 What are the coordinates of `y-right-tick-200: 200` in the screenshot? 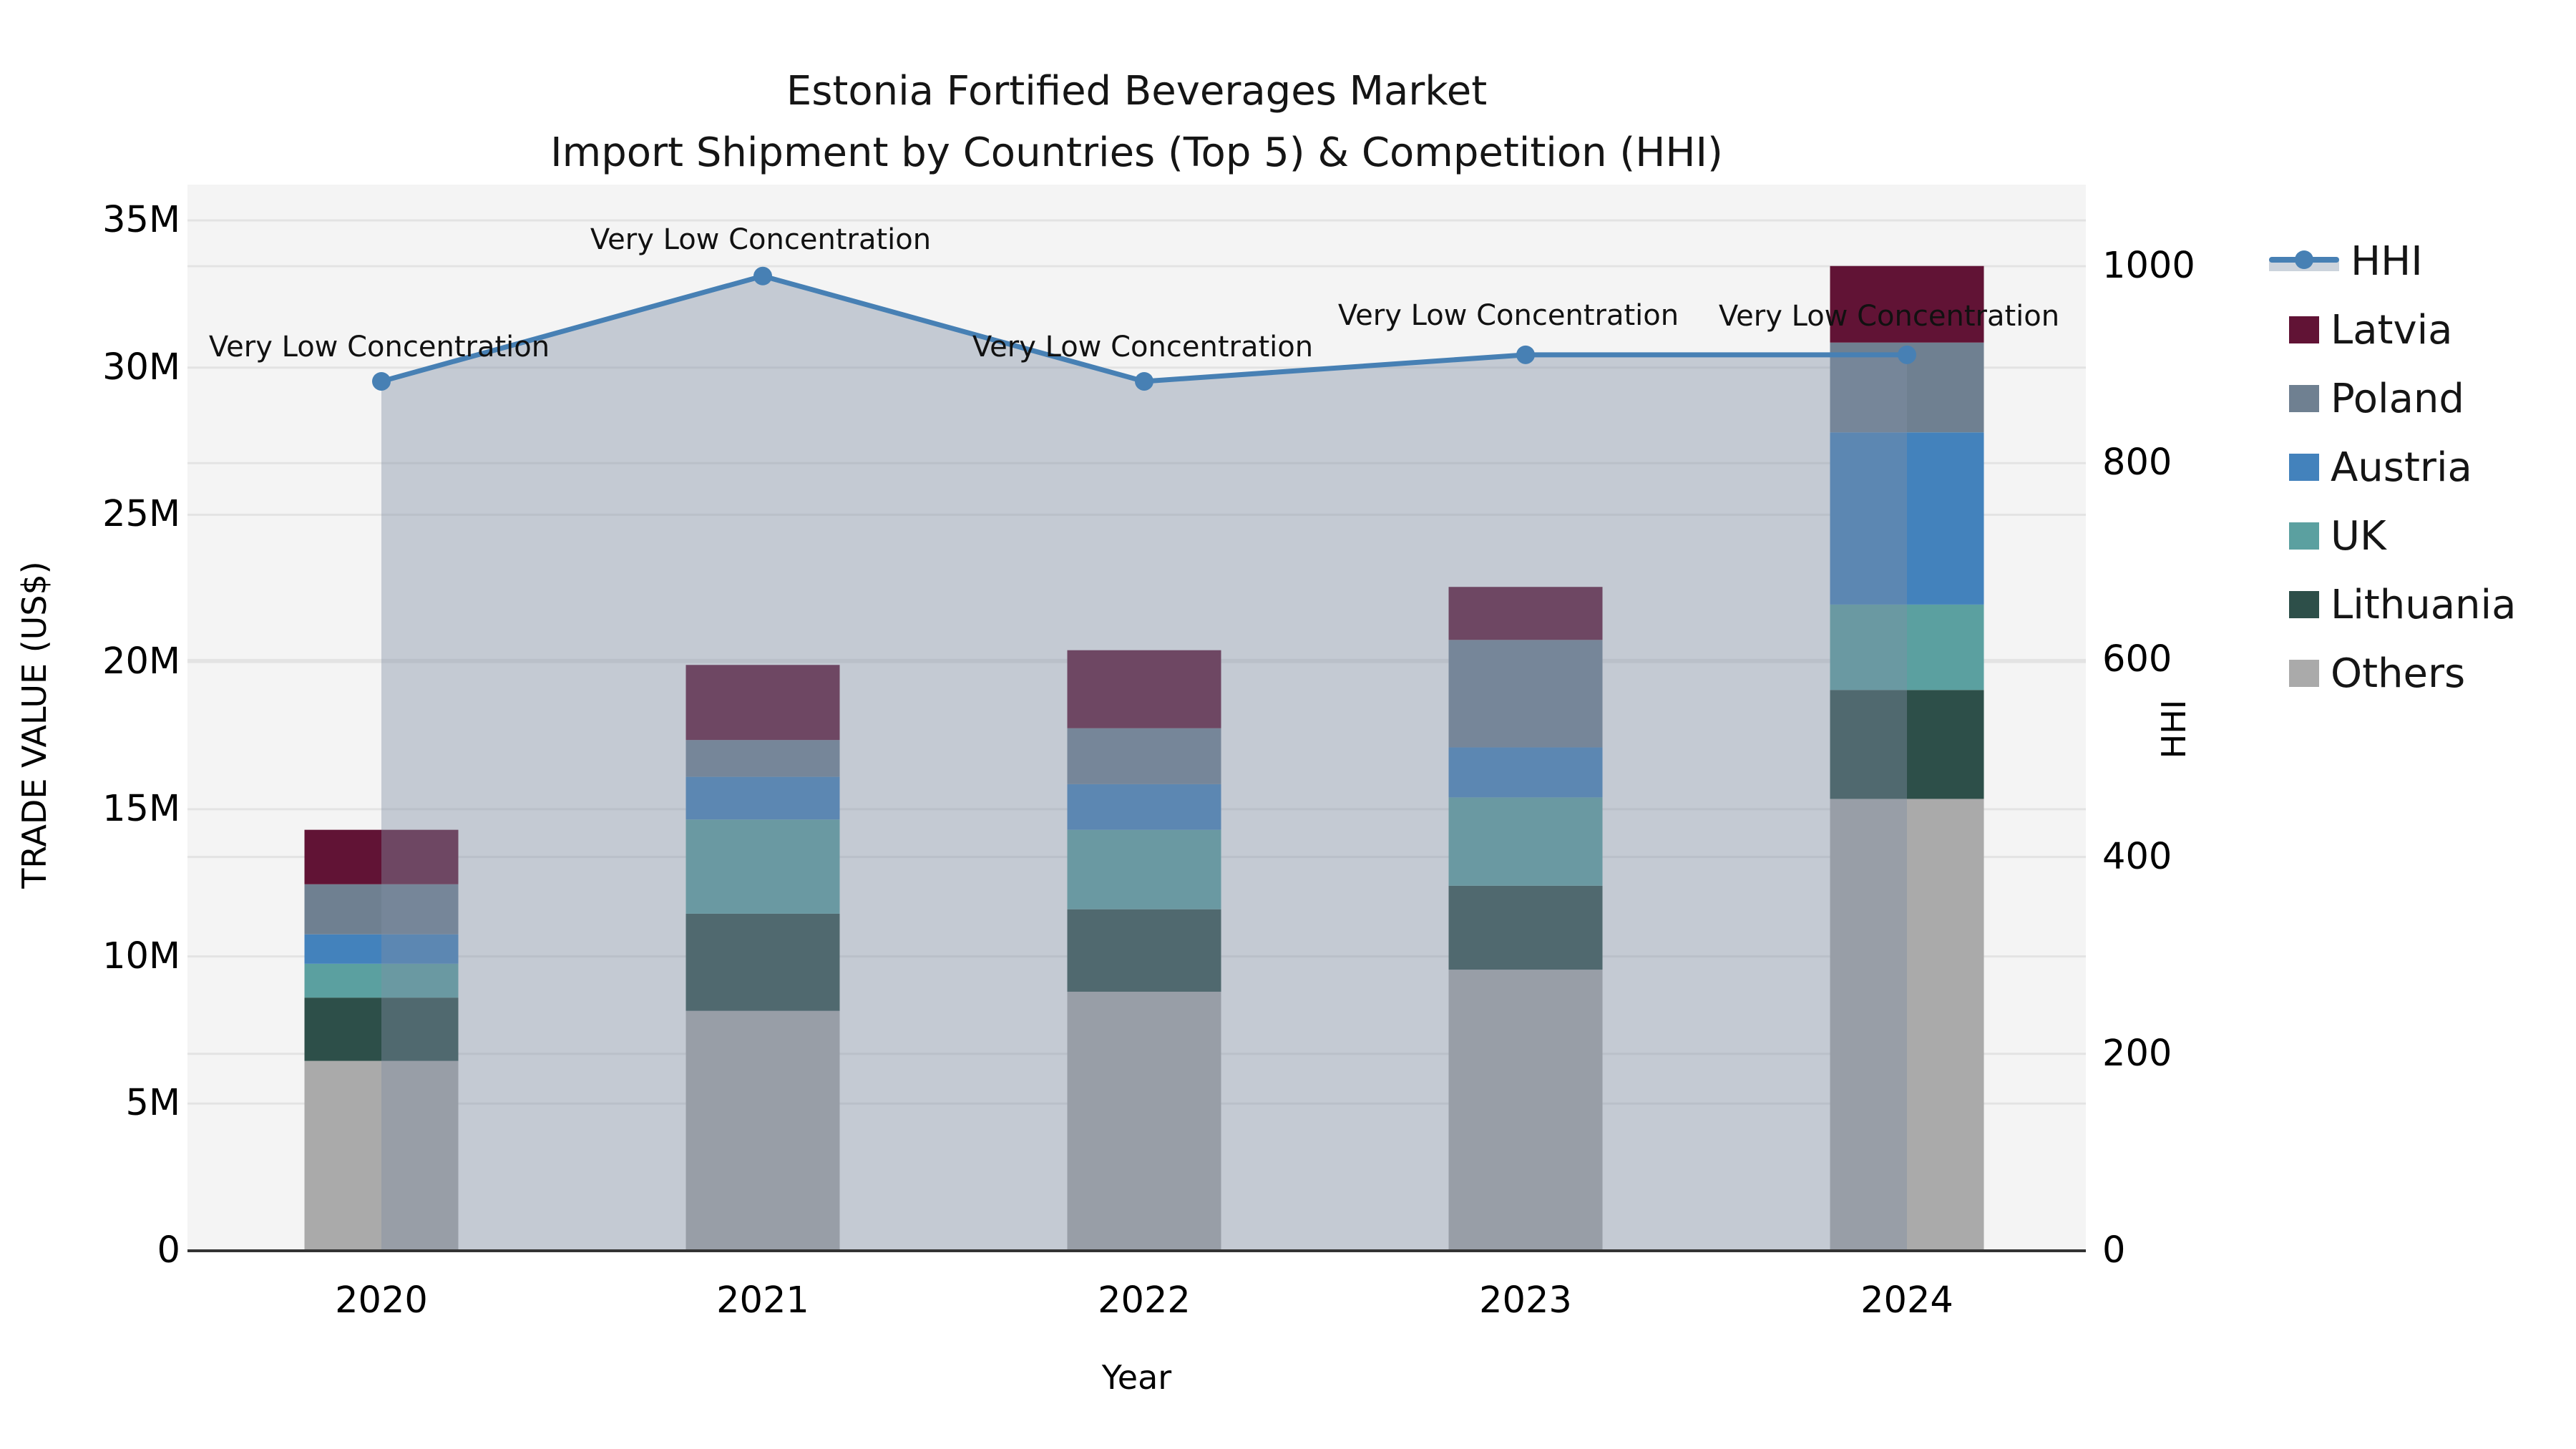 It's located at (2137, 1053).